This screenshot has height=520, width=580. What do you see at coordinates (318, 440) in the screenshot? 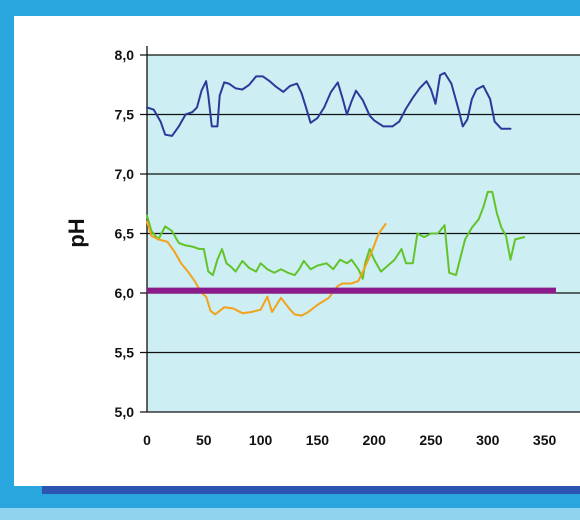
I see `x-tick-label: 150` at bounding box center [318, 440].